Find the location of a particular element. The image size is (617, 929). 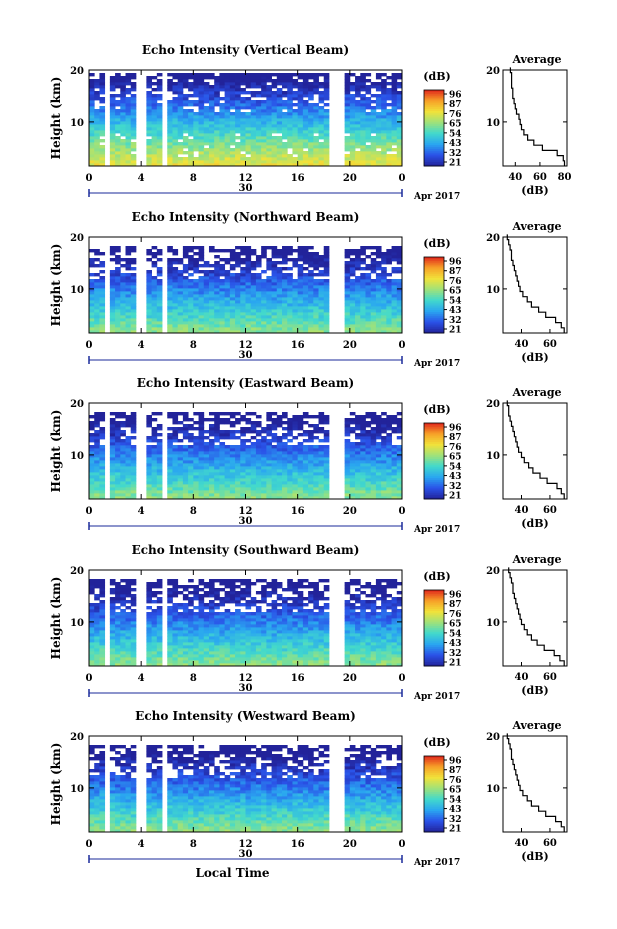

date-day-label: 30 is located at coordinates (246, 521).